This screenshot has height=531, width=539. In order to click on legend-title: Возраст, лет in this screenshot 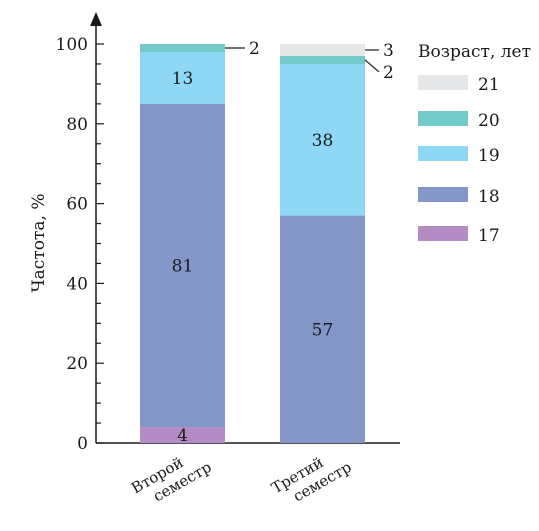, I will do `click(474, 52)`.